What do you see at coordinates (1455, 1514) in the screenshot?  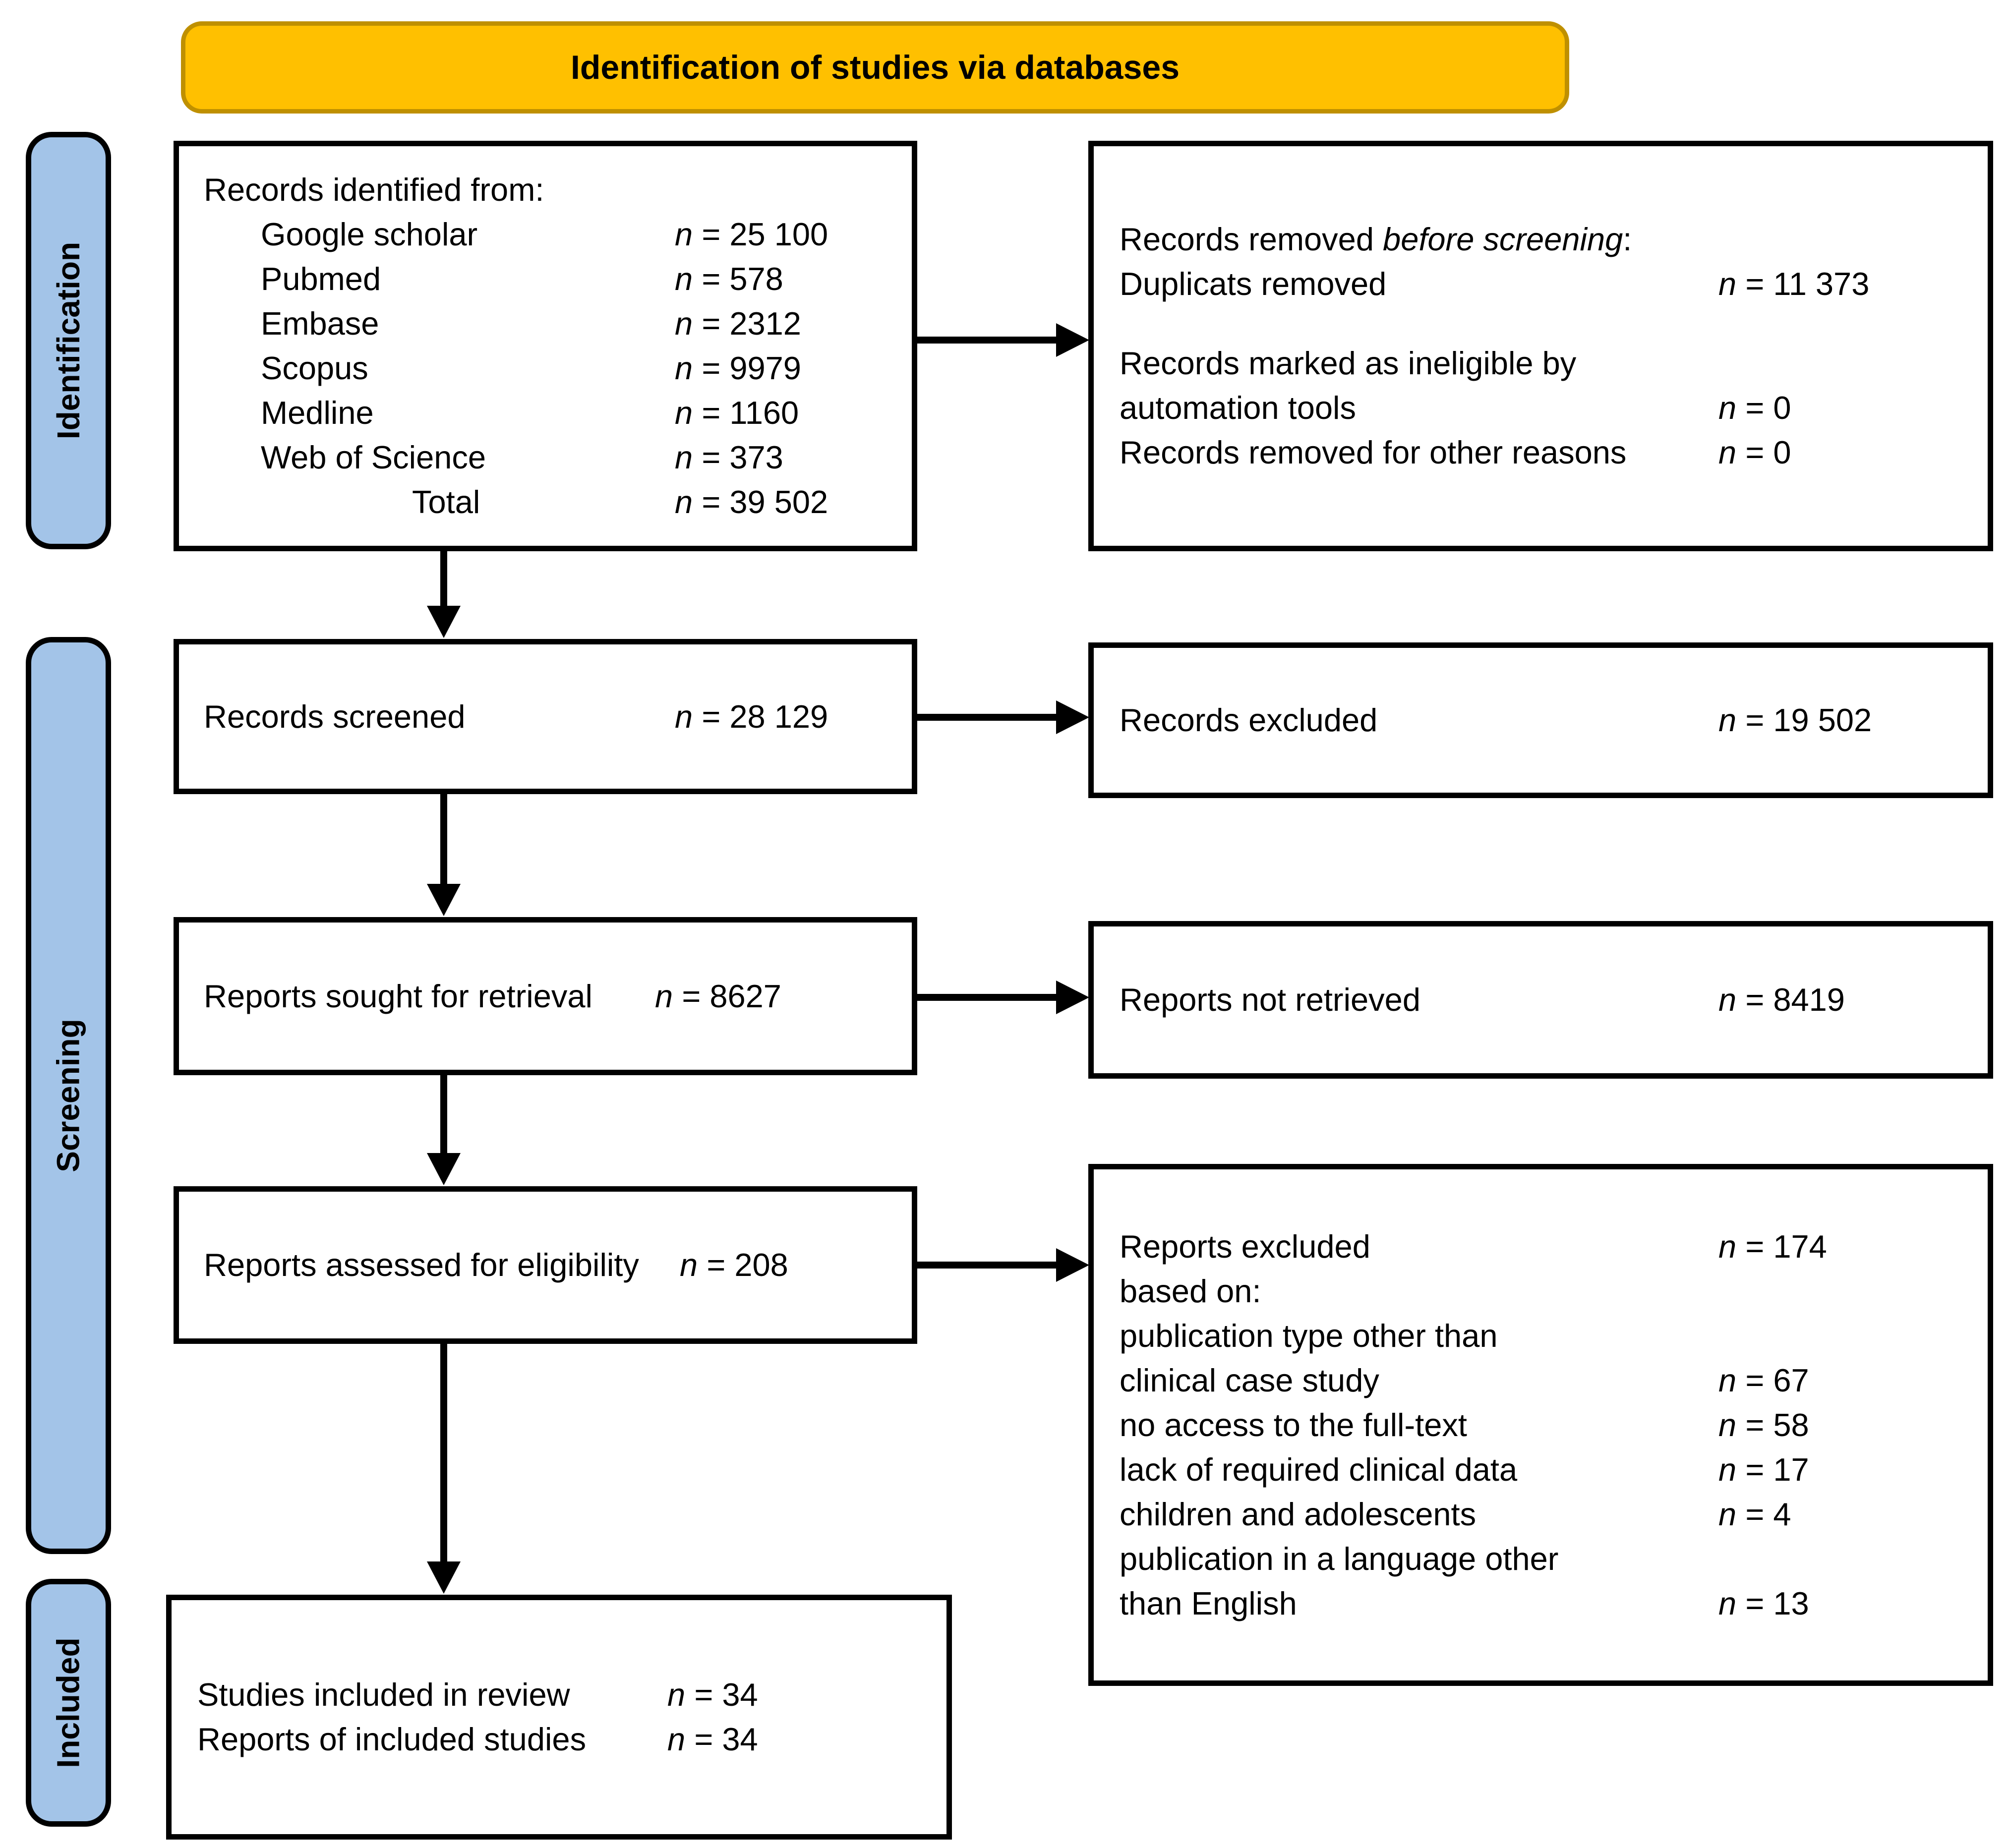 I see `children-adolescents-row: children and adolescents n = 4` at bounding box center [1455, 1514].